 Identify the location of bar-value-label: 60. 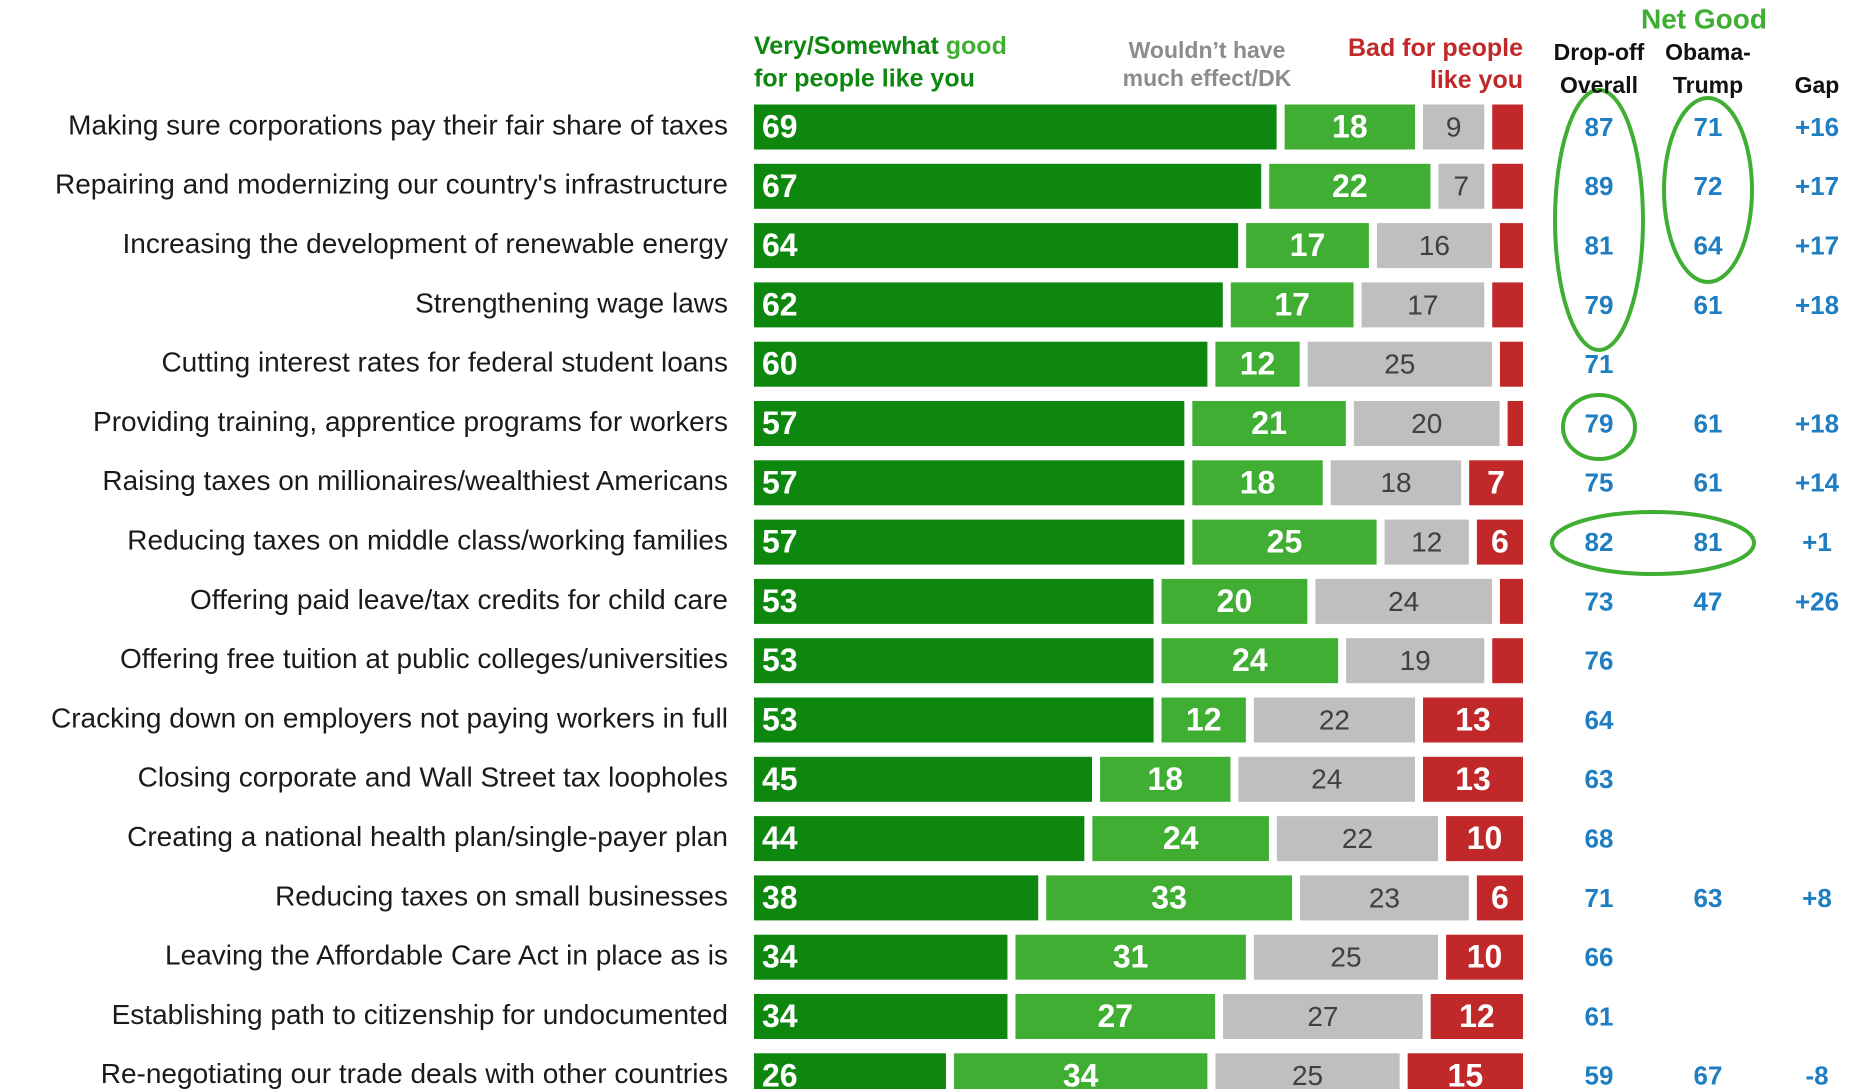
(780, 364).